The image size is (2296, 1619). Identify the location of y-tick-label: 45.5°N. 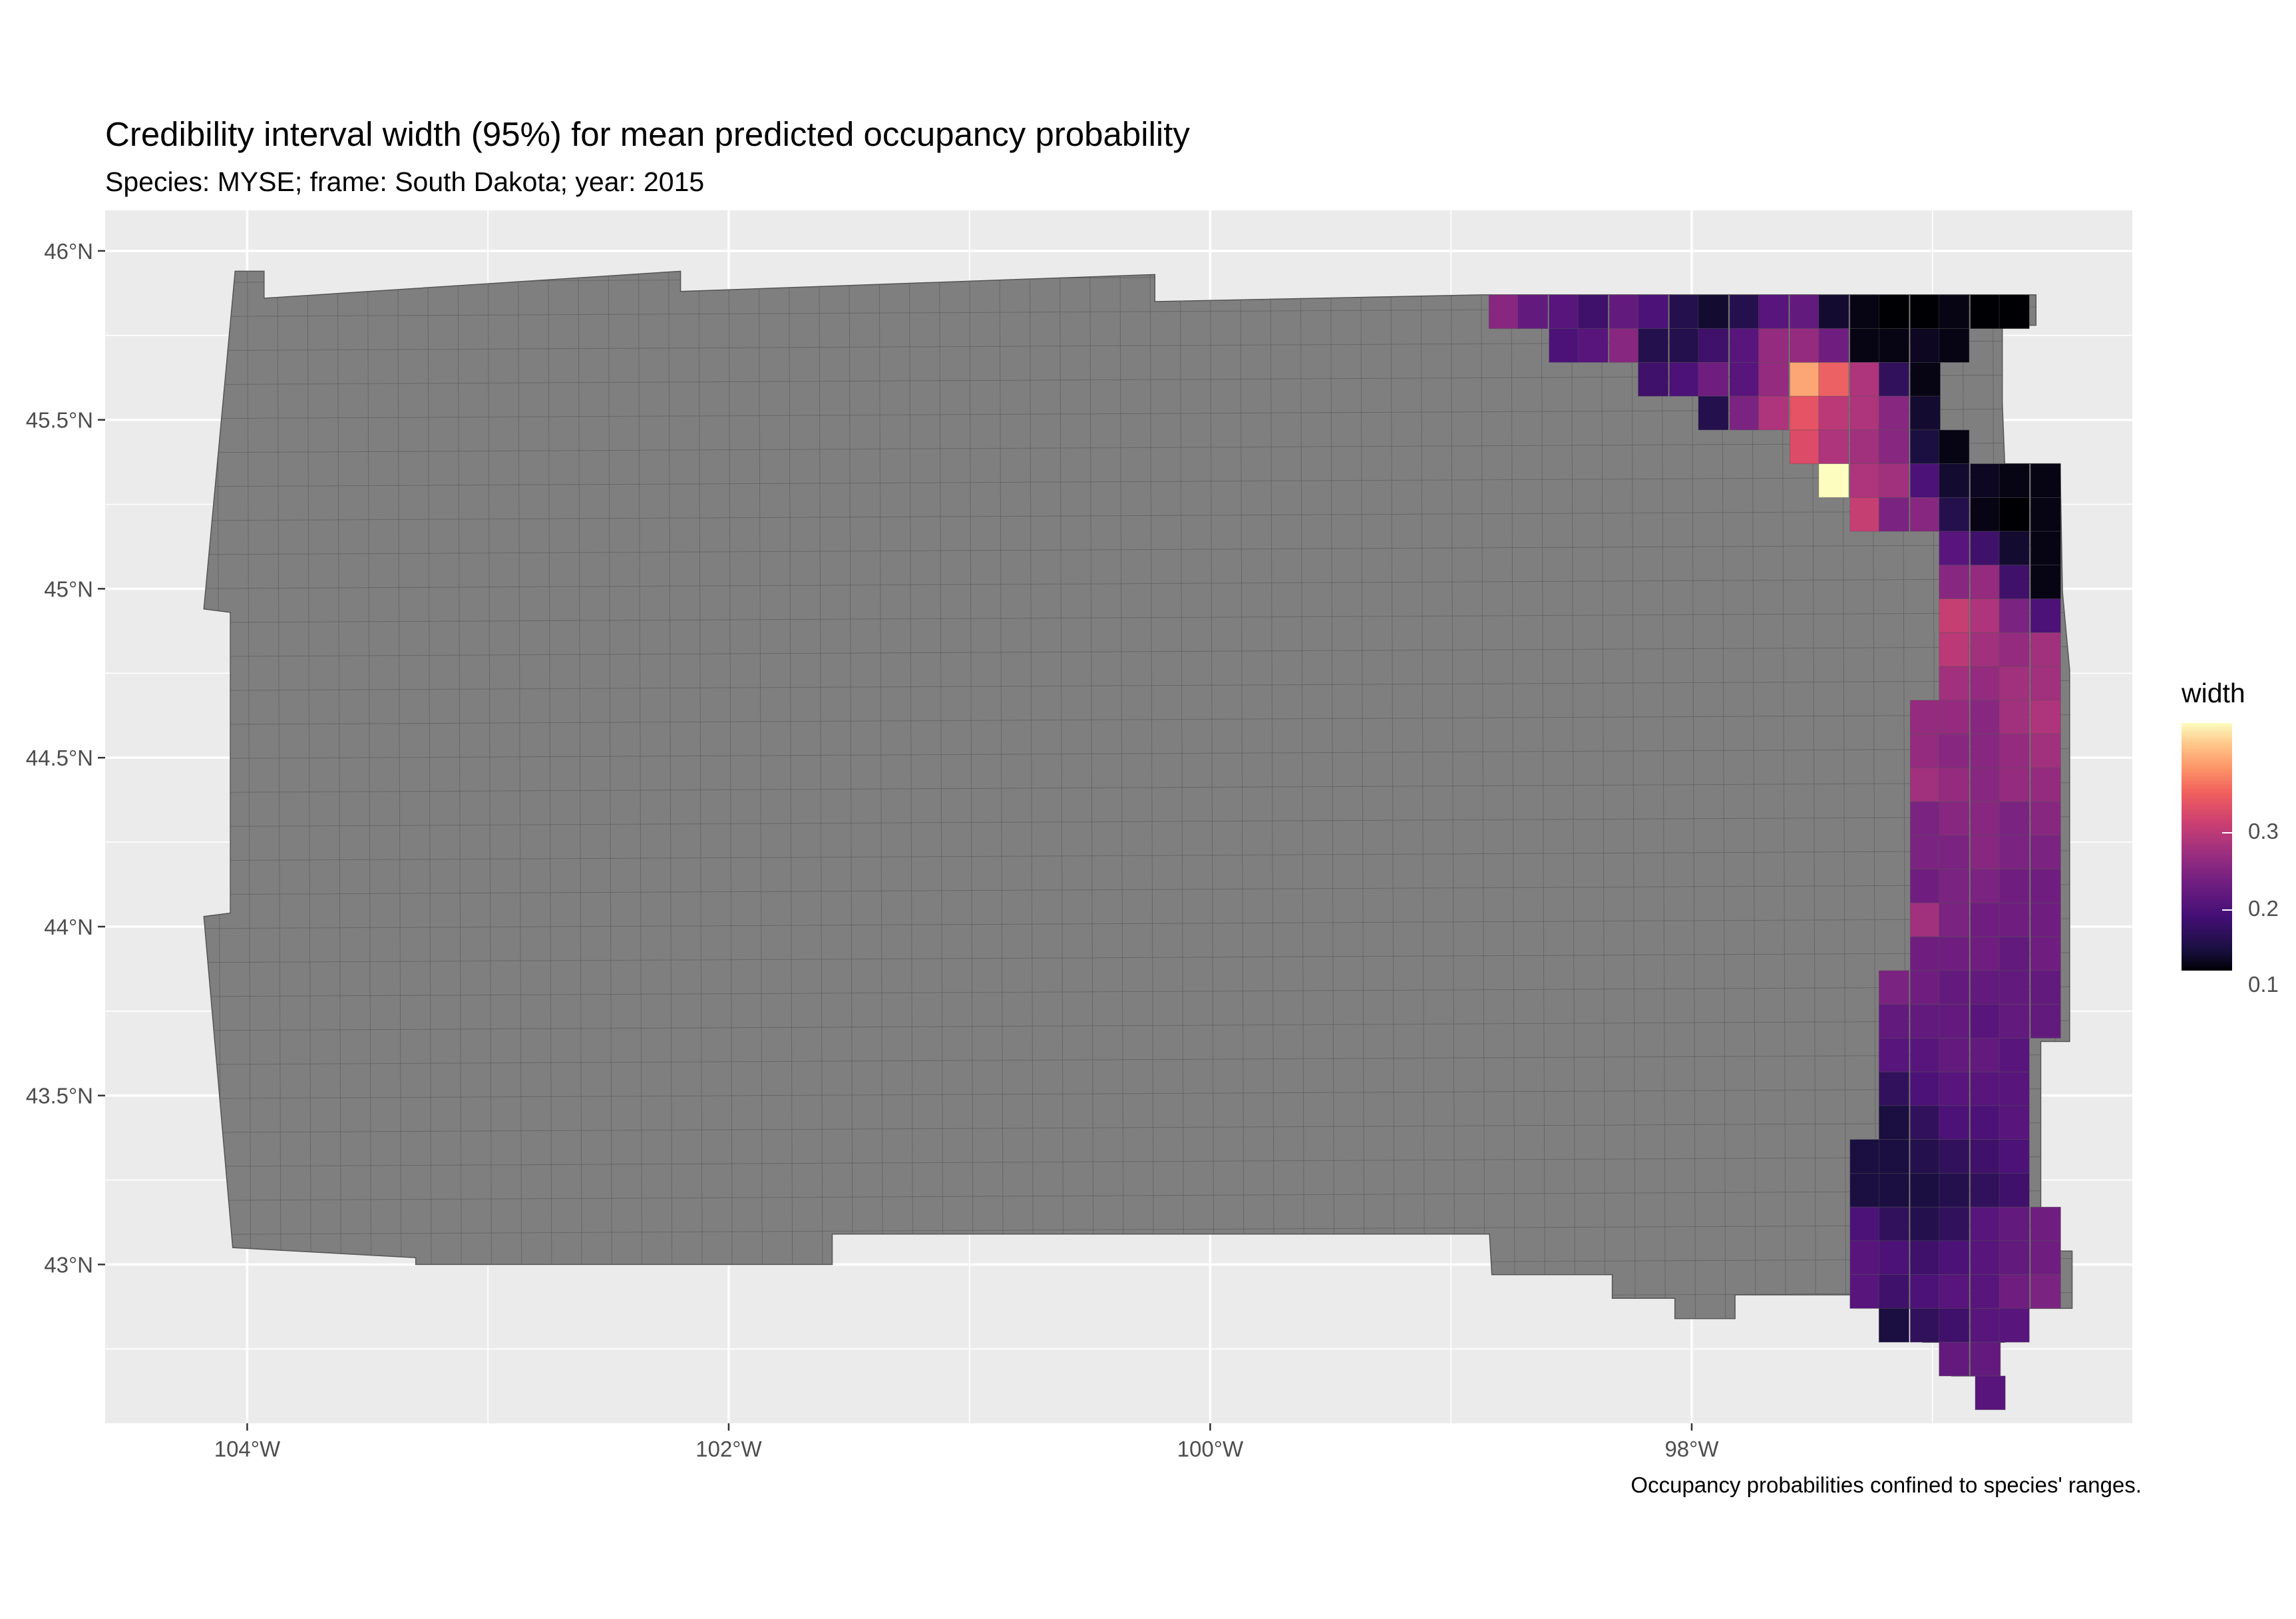
(59, 421).